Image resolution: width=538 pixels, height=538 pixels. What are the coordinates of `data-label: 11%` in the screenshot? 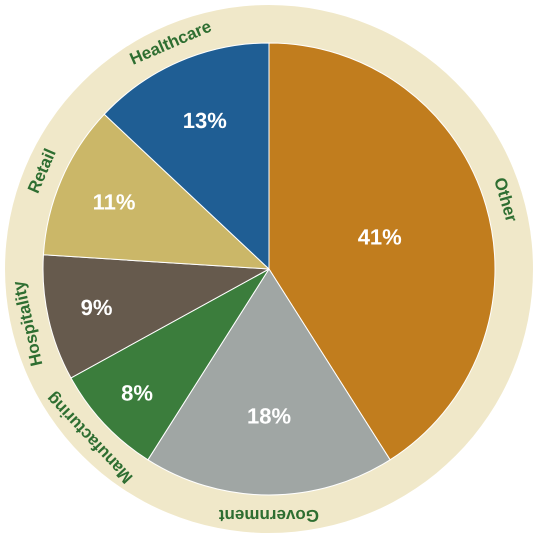 It's located at (114, 201).